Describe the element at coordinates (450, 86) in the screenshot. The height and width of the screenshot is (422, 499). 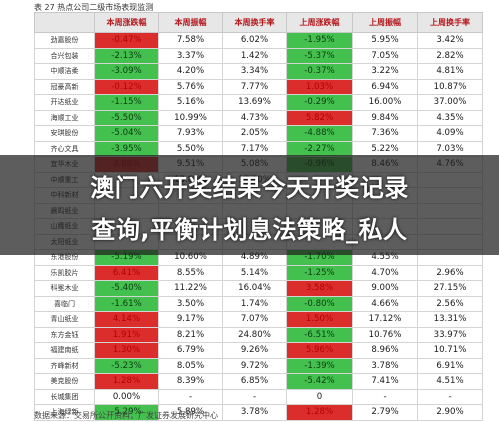
I see `last-week-turnover-cell: 10.87%` at that location.